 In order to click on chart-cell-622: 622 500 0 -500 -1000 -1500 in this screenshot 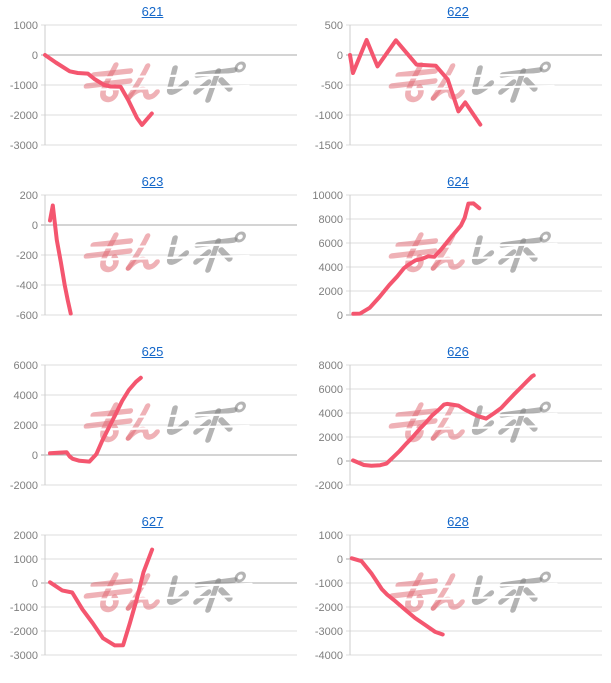, I will do `click(458, 85)`.